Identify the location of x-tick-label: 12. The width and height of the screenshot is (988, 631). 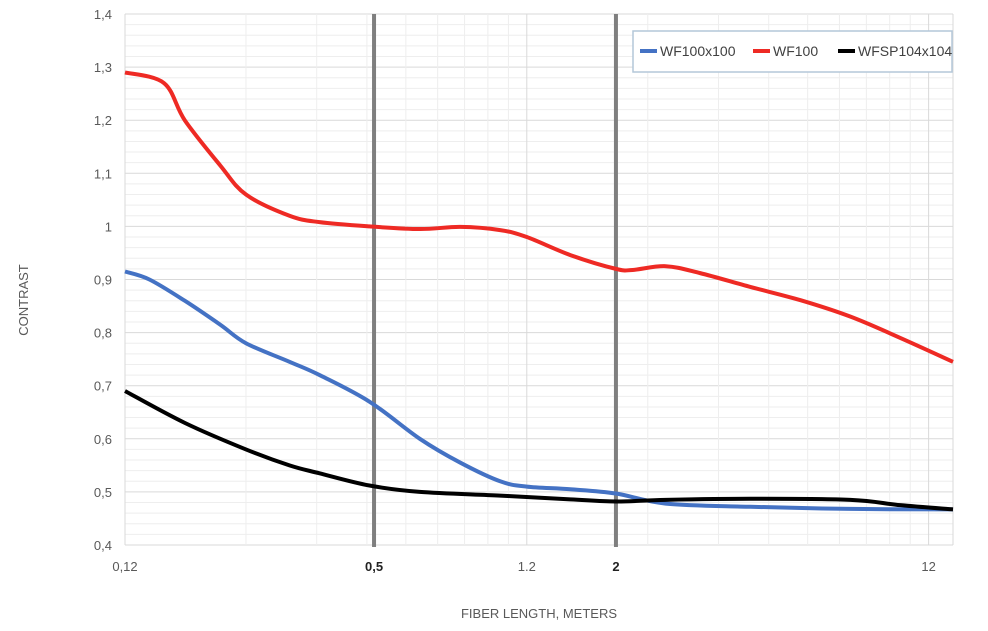
(928, 566).